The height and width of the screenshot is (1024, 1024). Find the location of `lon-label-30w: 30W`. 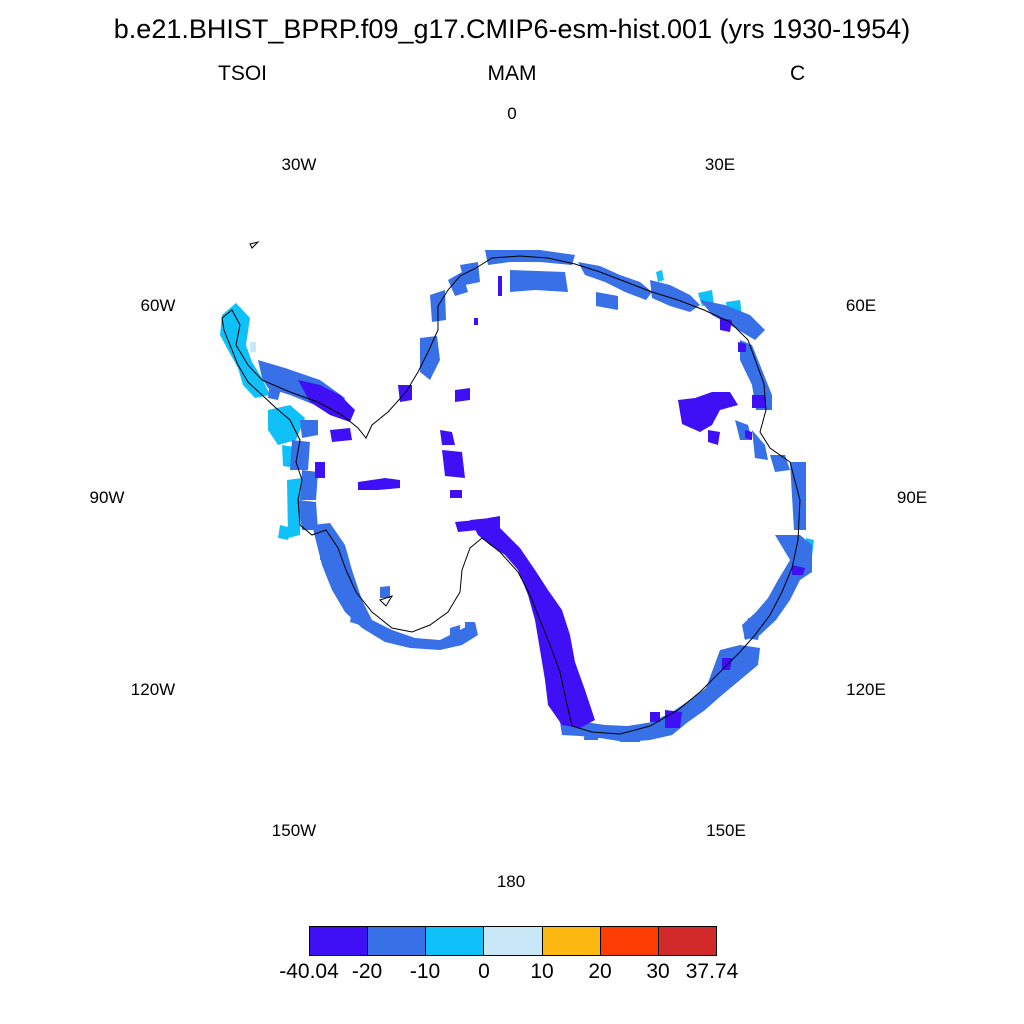

lon-label-30w: 30W is located at coordinates (299, 164).